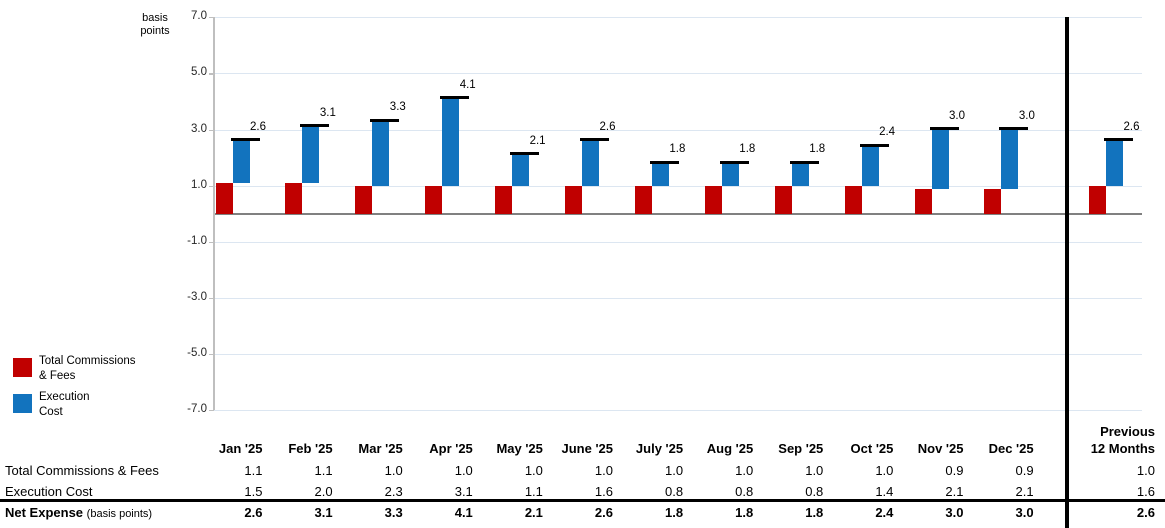 The width and height of the screenshot is (1165, 528). I want to click on net-total-value-label: 3.3, so click(397, 107).